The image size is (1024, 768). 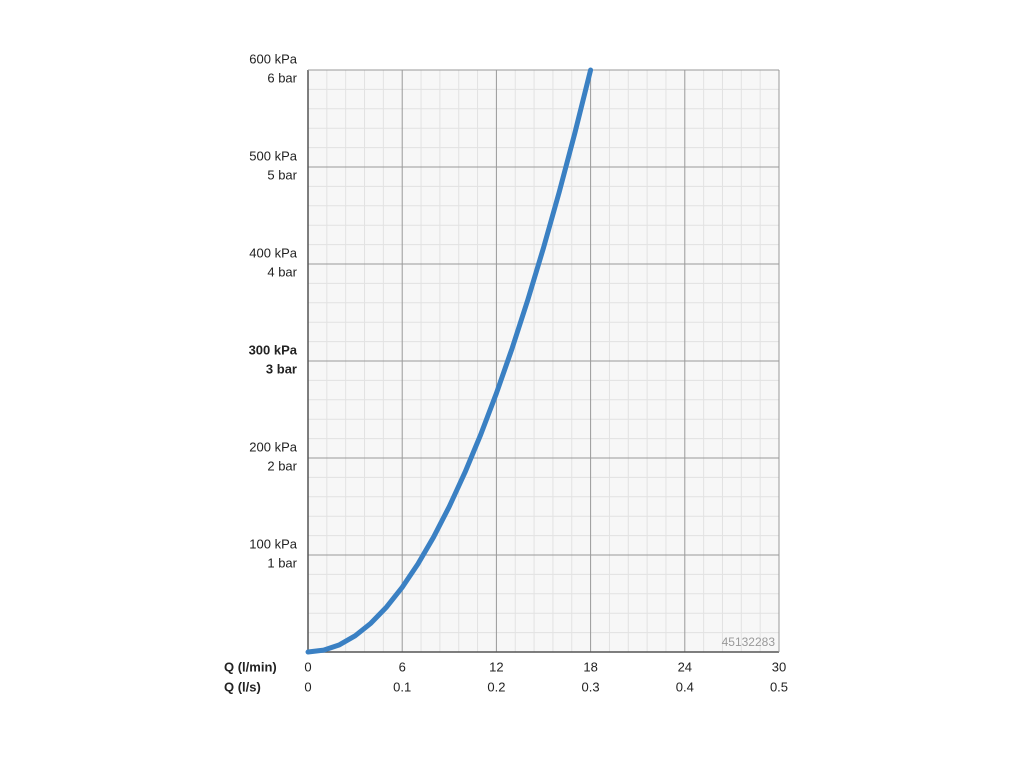 I want to click on x2-tick-label: 0.5, so click(x=779, y=686).